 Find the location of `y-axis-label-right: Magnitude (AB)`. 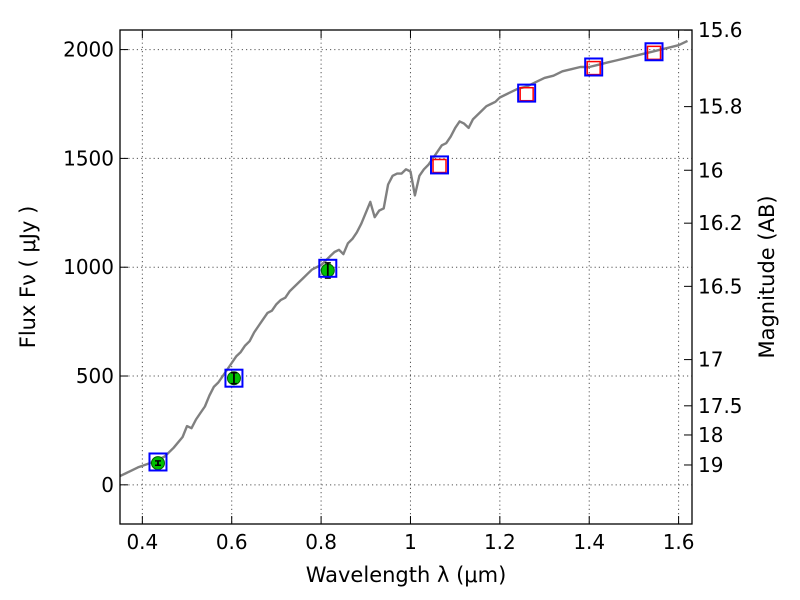

y-axis-label-right: Magnitude (AB) is located at coordinates (767, 276).